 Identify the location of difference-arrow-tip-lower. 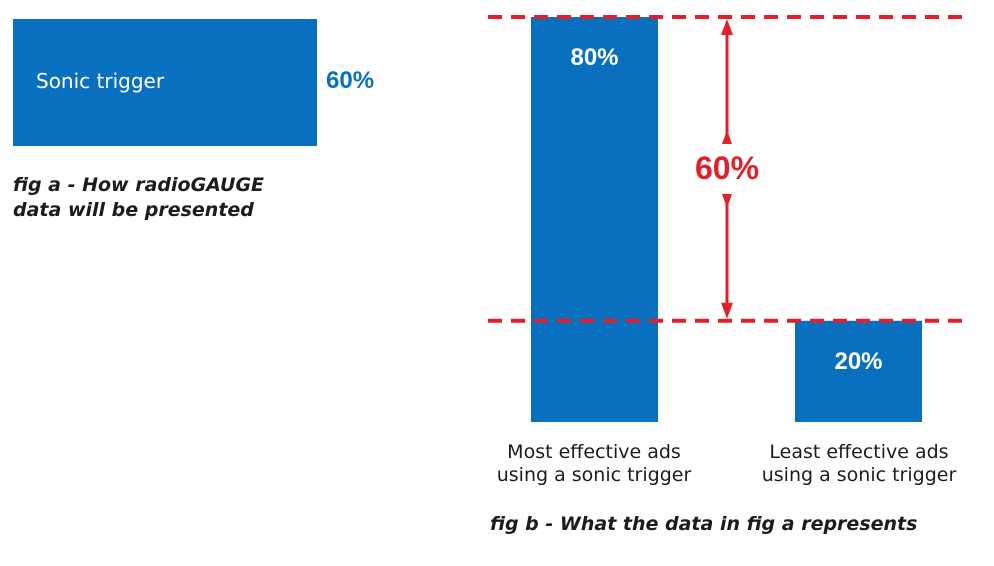
(727, 201).